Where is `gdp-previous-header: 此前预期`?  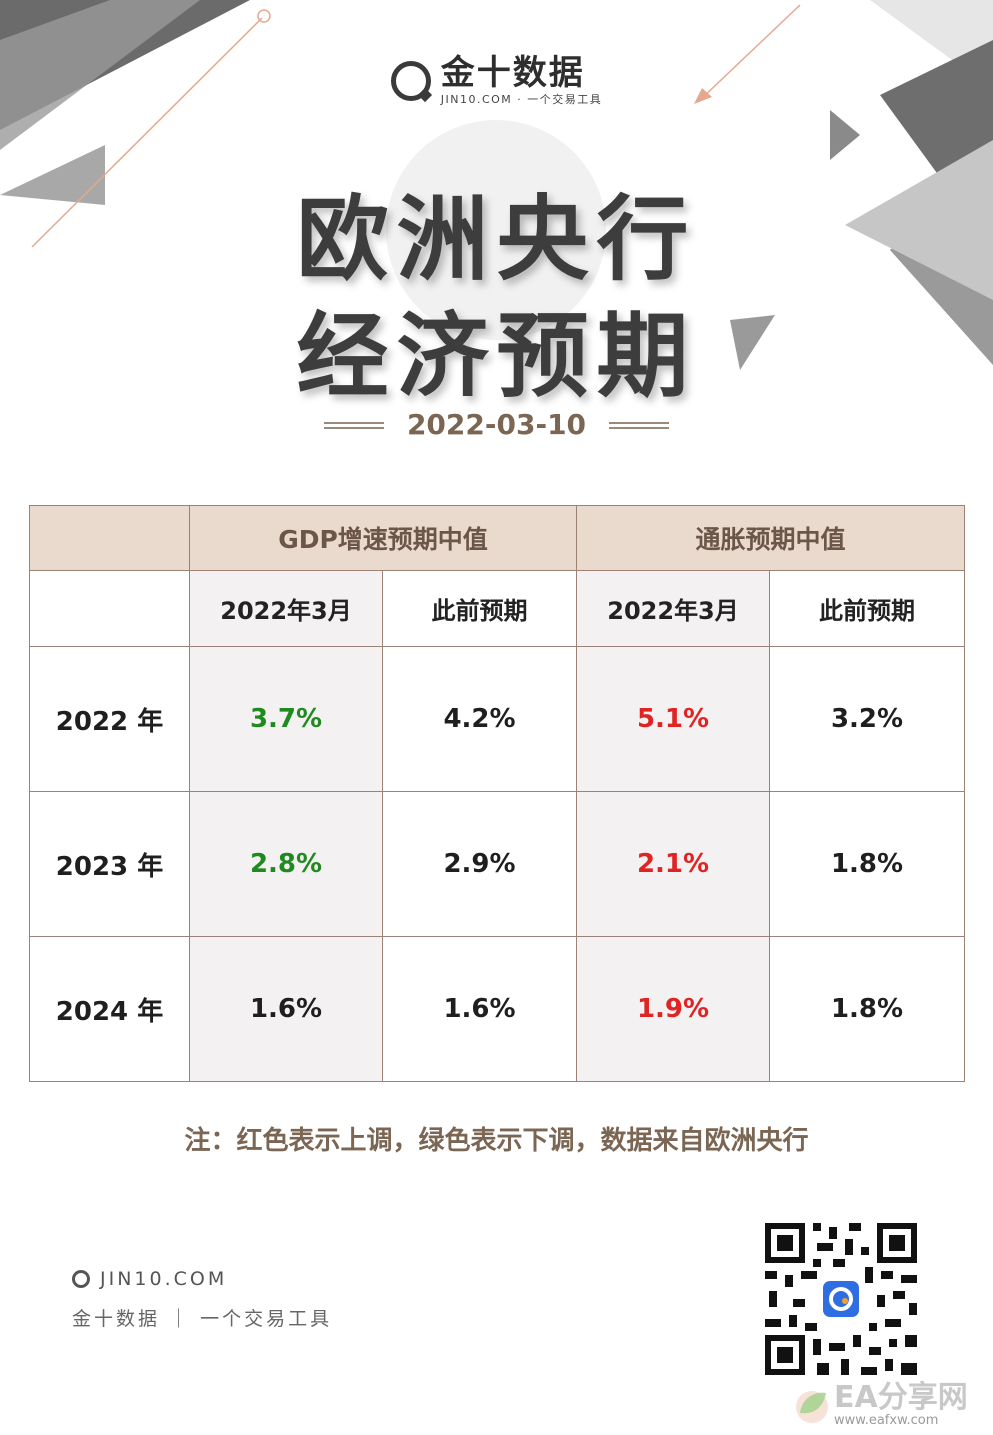 gdp-previous-header: 此前预期 is located at coordinates (479, 608).